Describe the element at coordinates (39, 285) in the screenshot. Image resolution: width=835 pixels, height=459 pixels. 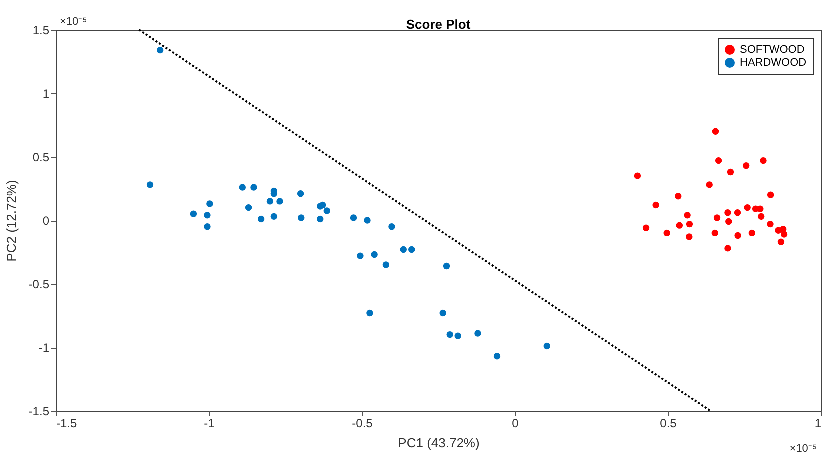
I see `y-tick-label: -0.5` at that location.